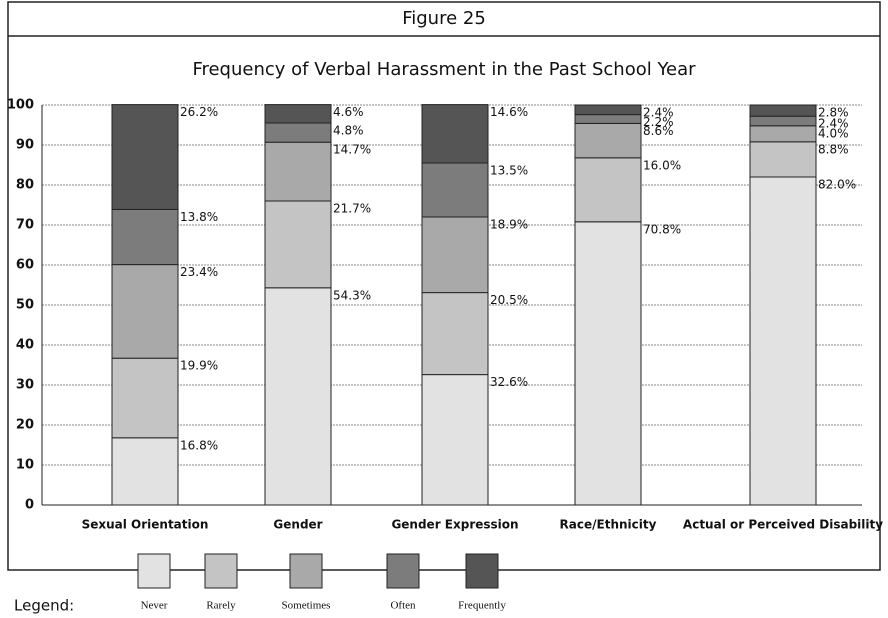  I want to click on value-label: 70.8%, so click(662, 229).